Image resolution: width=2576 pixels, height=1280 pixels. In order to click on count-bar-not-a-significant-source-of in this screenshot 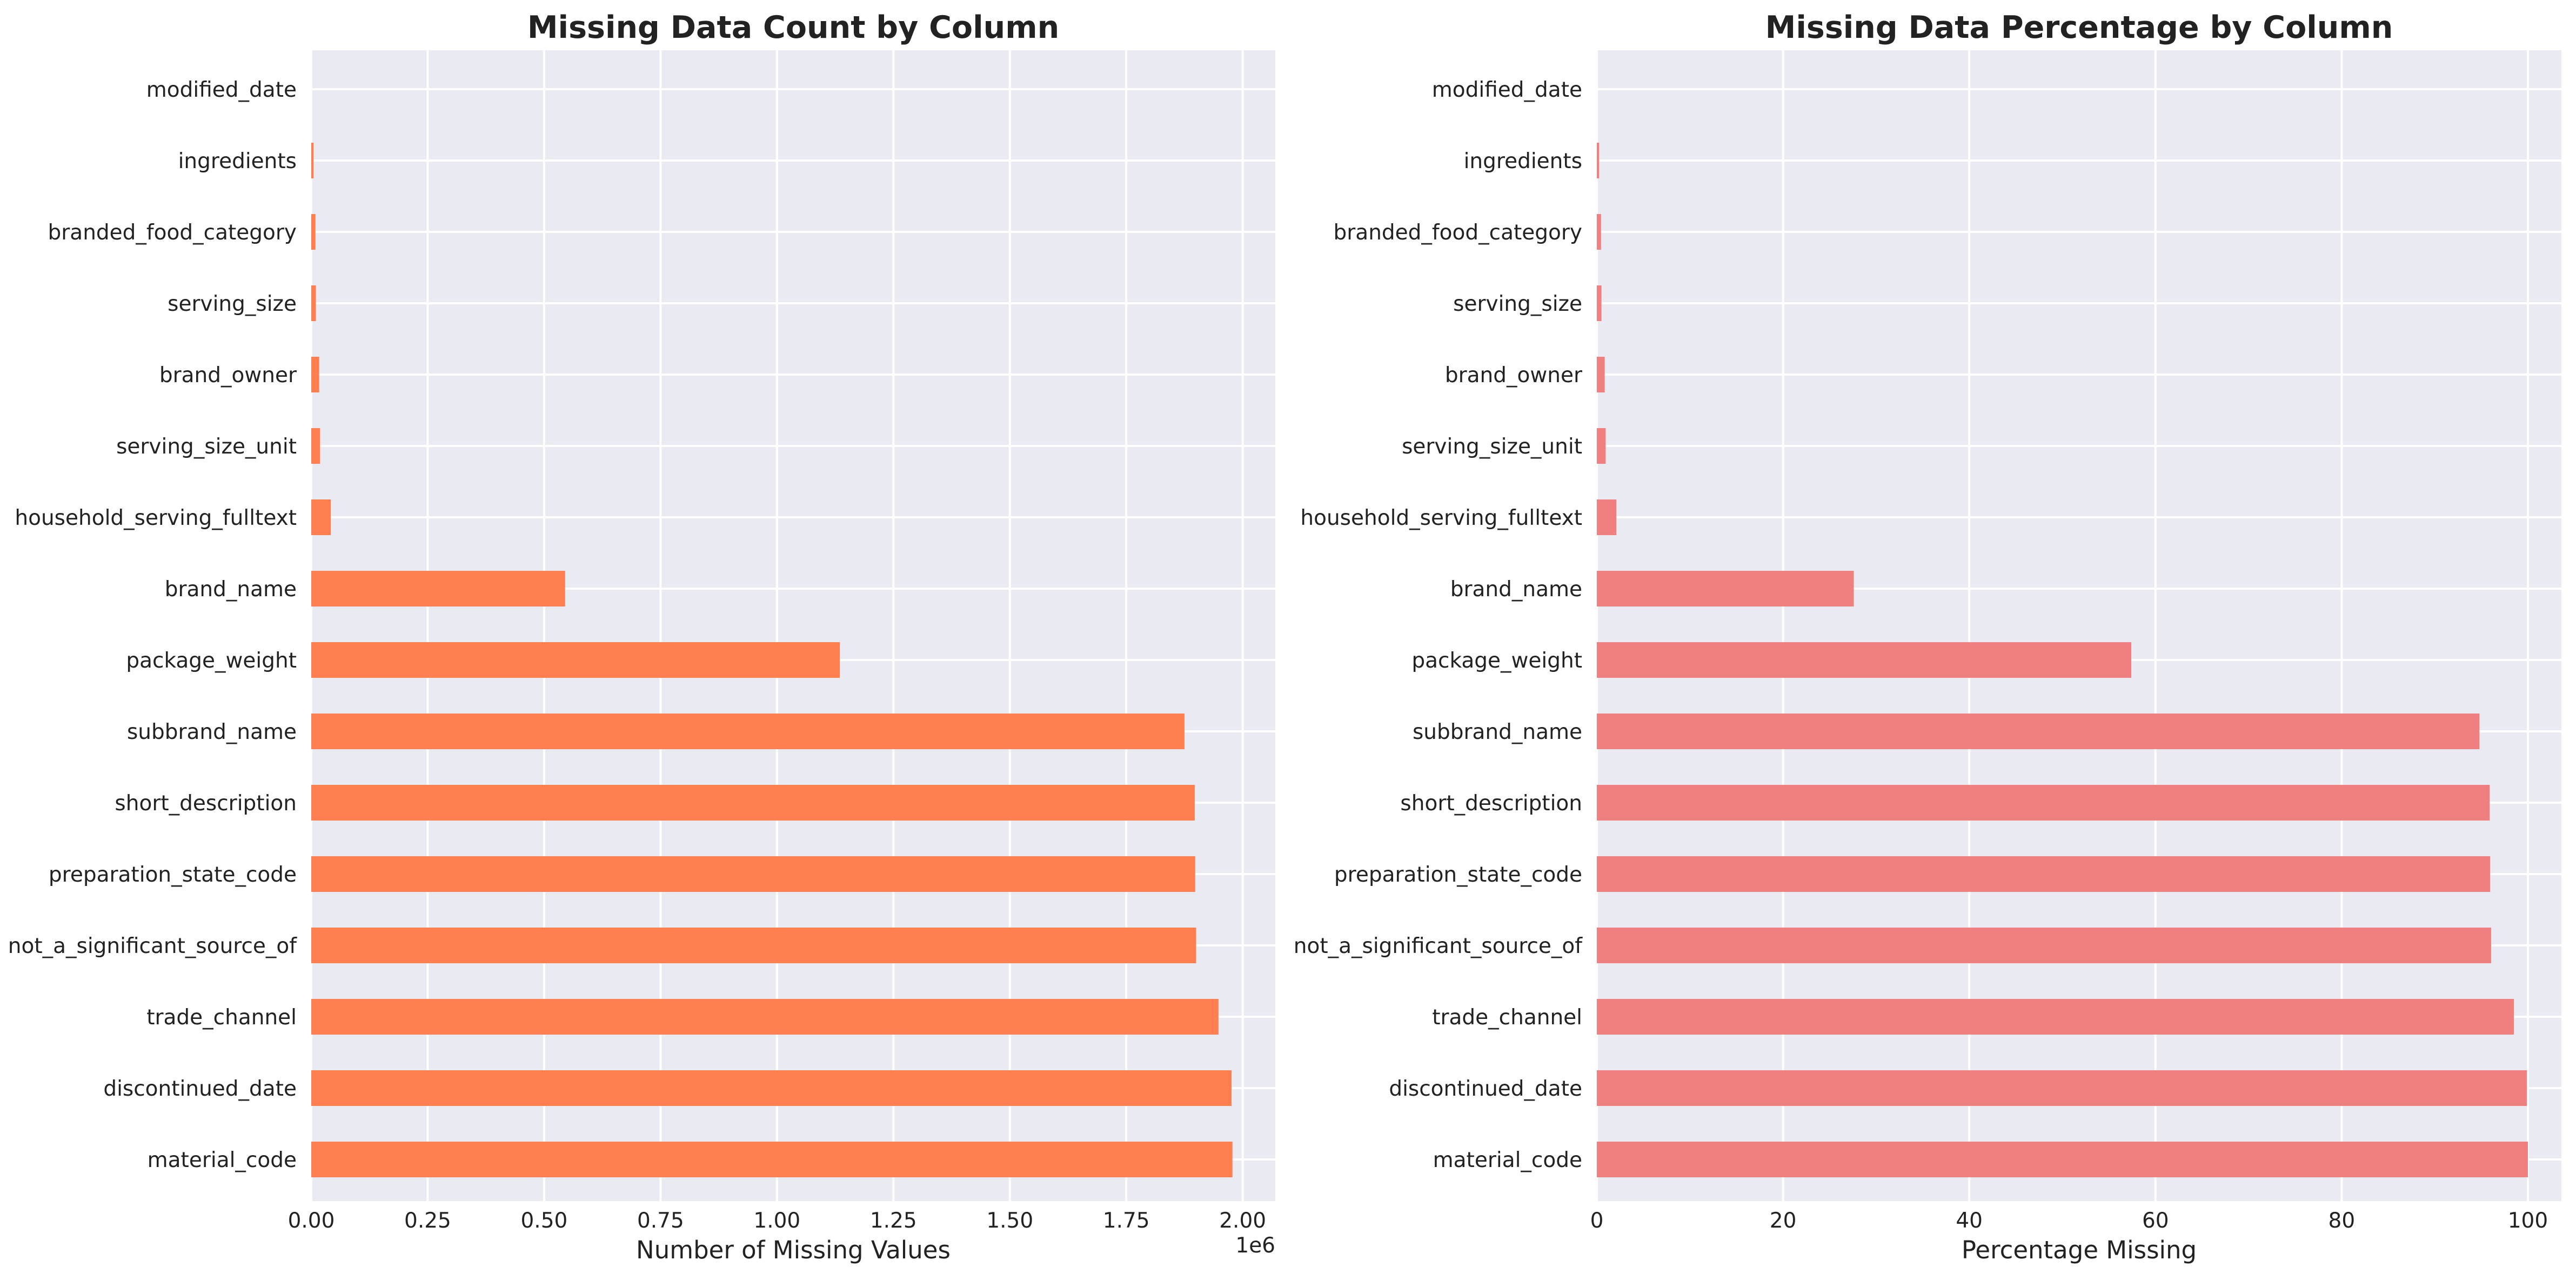, I will do `click(753, 946)`.